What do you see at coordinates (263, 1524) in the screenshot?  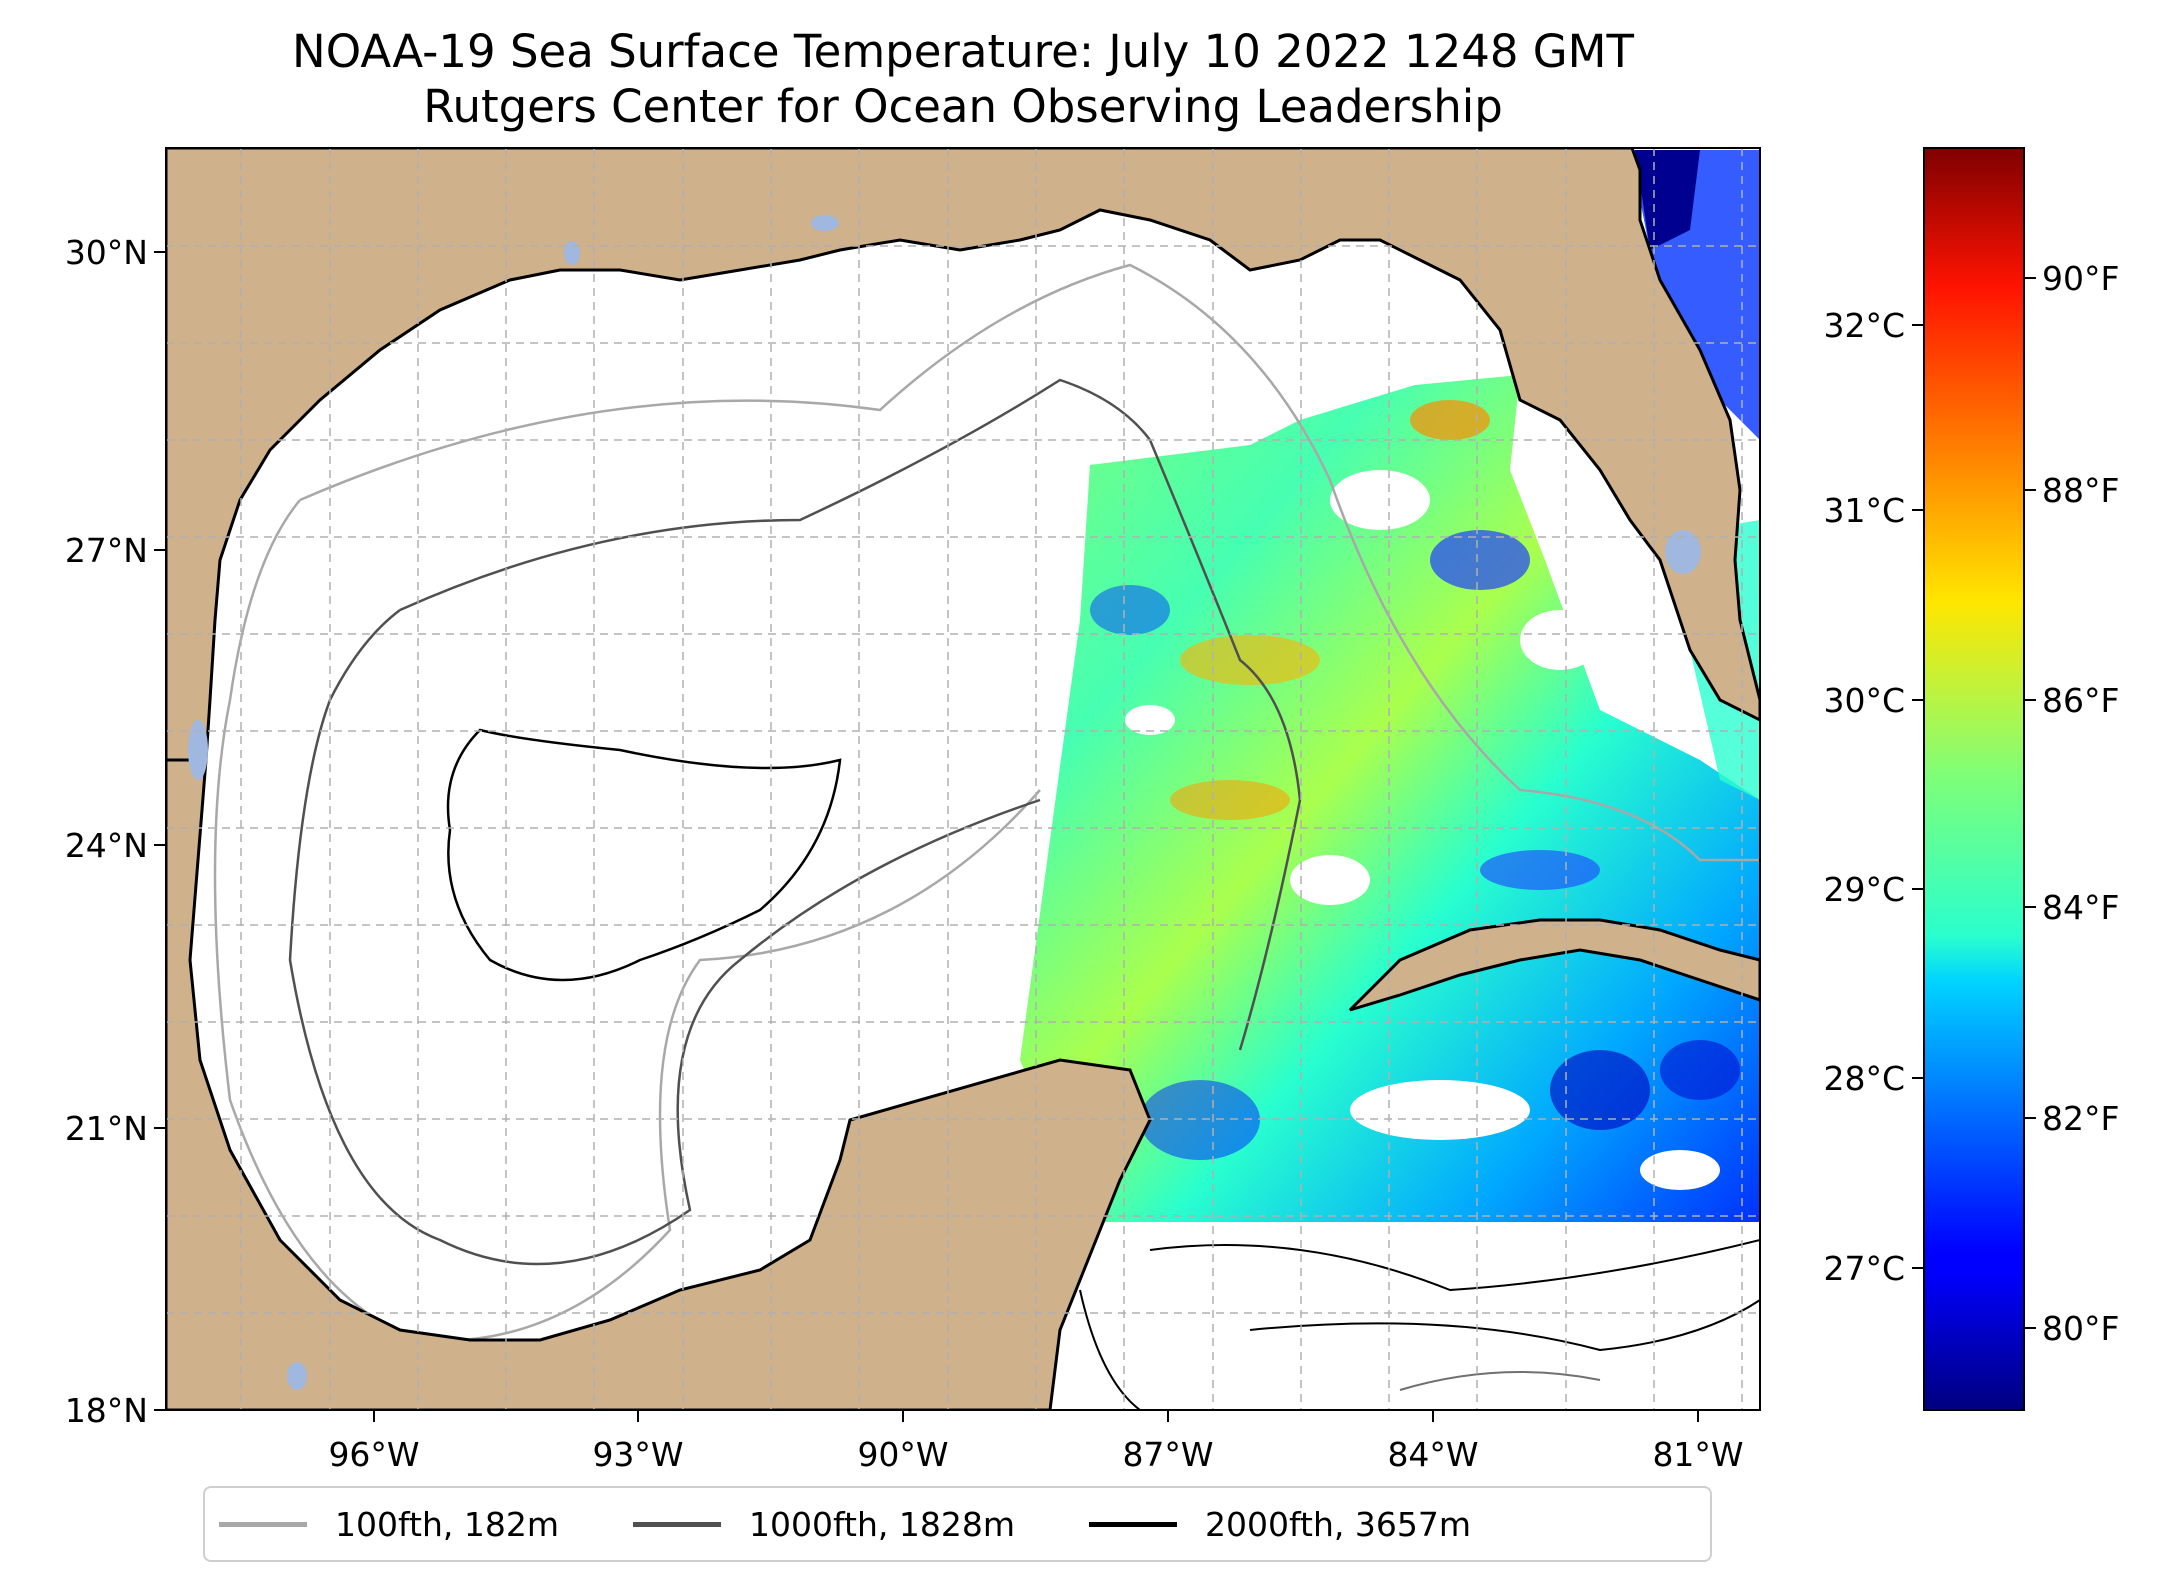 I see `legend-line-100fth` at bounding box center [263, 1524].